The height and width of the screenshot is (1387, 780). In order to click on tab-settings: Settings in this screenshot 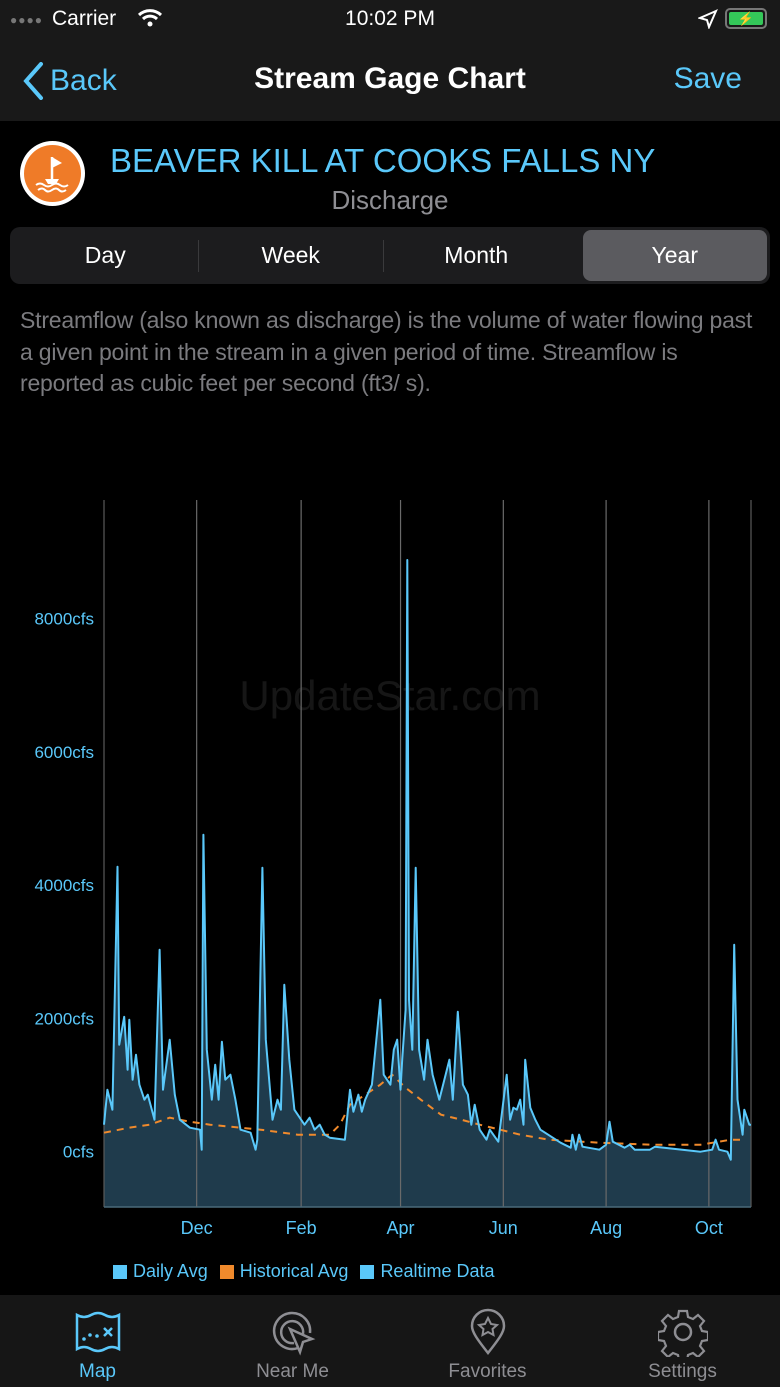, I will do `click(682, 1341)`.